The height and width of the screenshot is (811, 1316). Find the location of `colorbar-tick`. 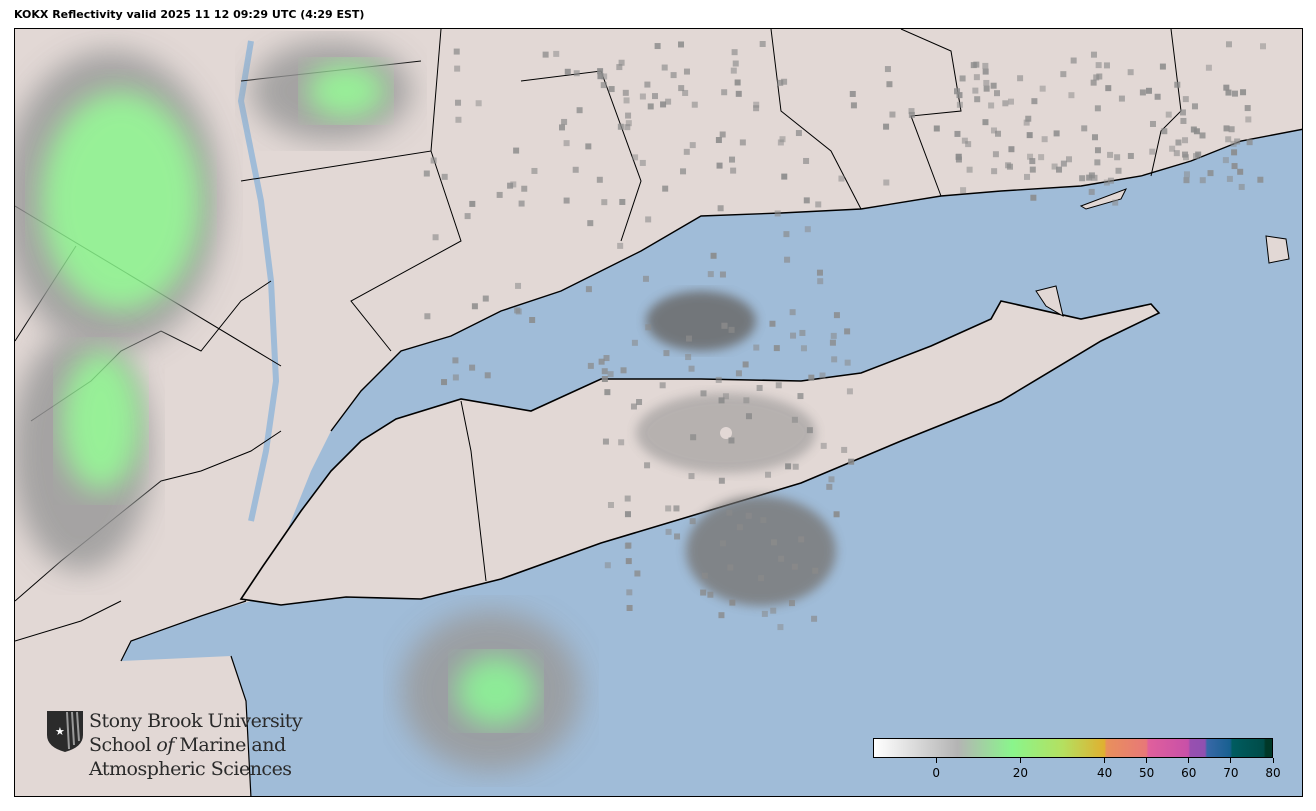

colorbar-tick is located at coordinates (1147, 760).